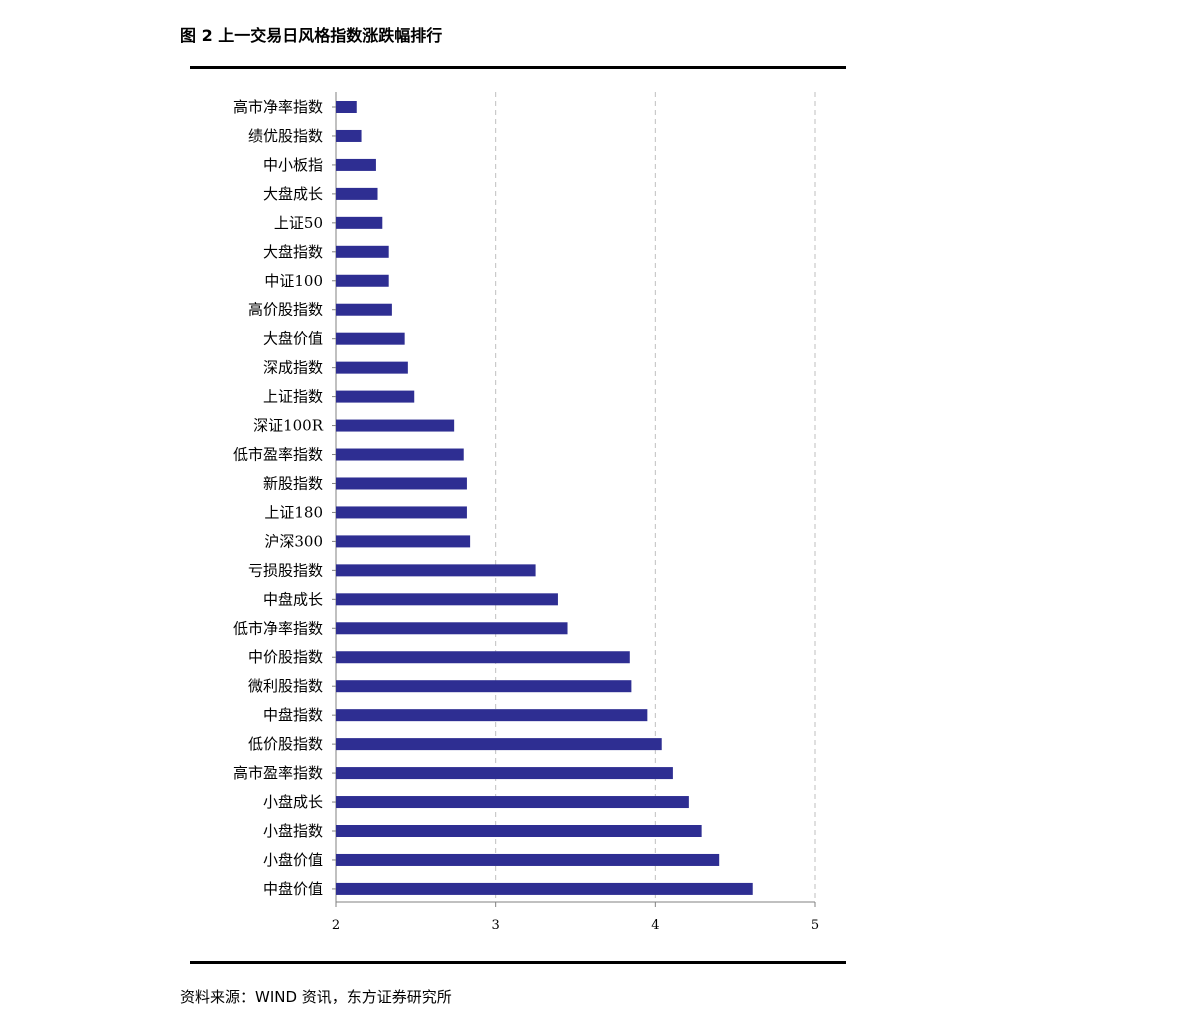  What do you see at coordinates (293, 483) in the screenshot?
I see `category-label: 新股指数` at bounding box center [293, 483].